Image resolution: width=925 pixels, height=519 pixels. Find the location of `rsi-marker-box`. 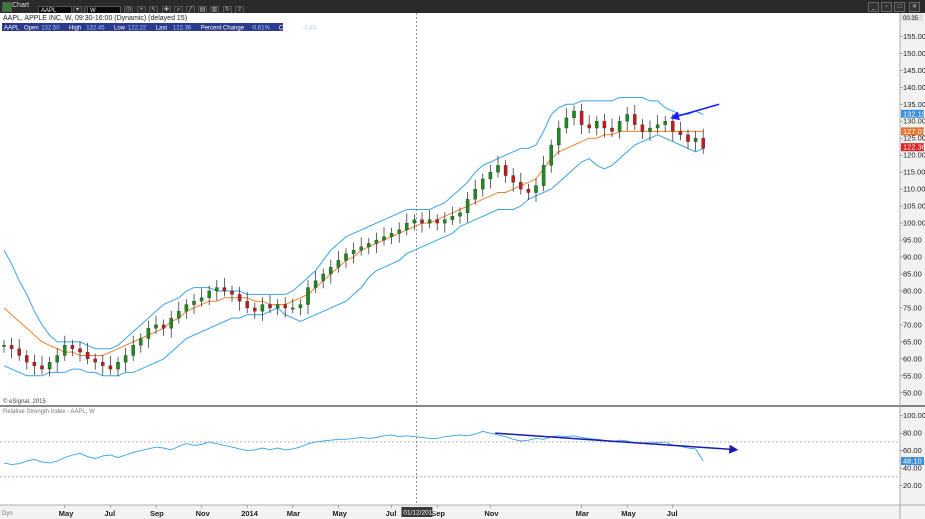

rsi-marker-box is located at coordinates (912, 461).